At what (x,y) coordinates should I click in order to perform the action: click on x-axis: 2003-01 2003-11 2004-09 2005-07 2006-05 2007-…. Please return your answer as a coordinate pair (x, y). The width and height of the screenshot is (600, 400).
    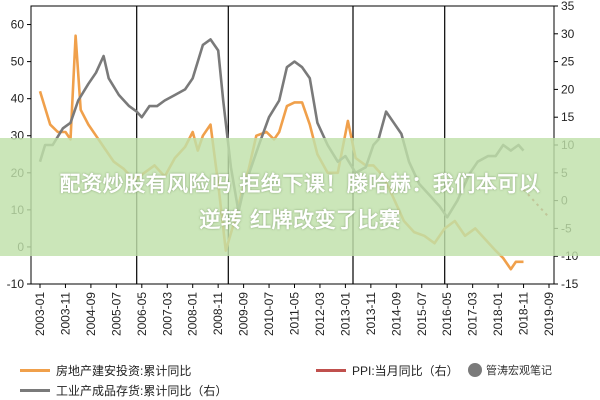
    Looking at the image, I should click on (294, 310).